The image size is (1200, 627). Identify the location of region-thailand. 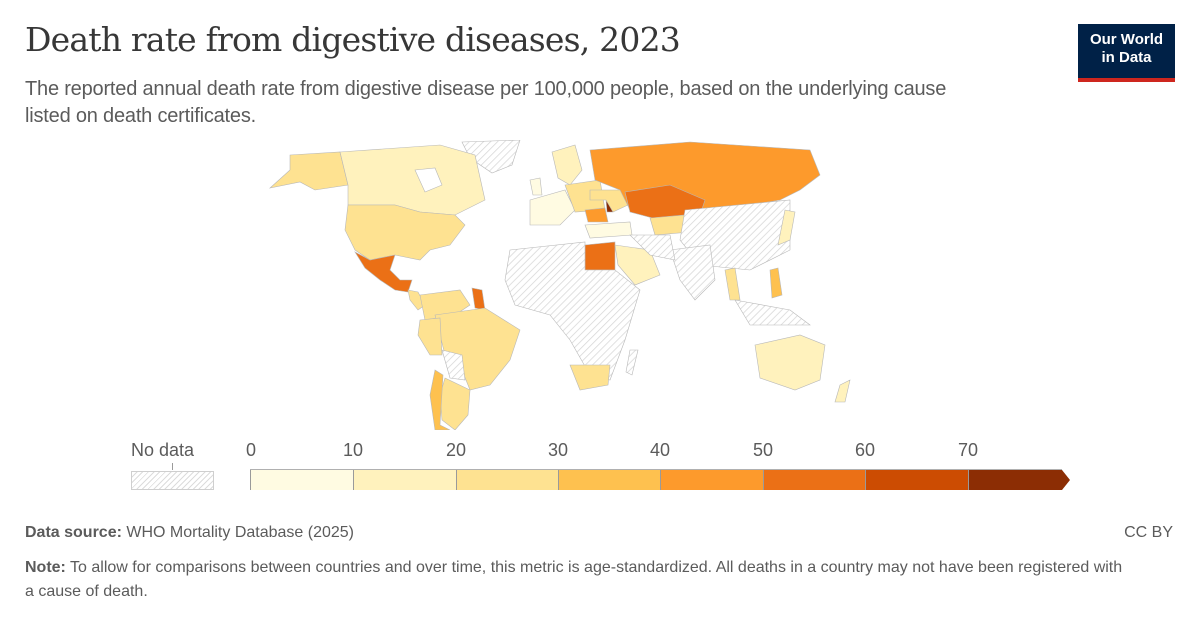
(732, 284).